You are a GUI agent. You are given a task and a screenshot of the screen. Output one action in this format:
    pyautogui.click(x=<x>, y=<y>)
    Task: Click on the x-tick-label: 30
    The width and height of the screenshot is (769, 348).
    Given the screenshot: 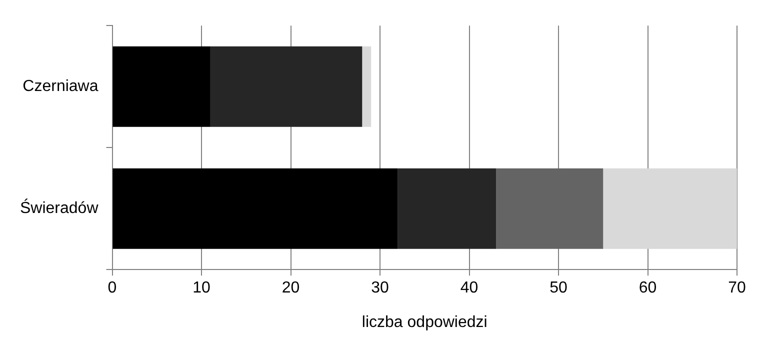 What is the action you would take?
    pyautogui.click(x=380, y=288)
    